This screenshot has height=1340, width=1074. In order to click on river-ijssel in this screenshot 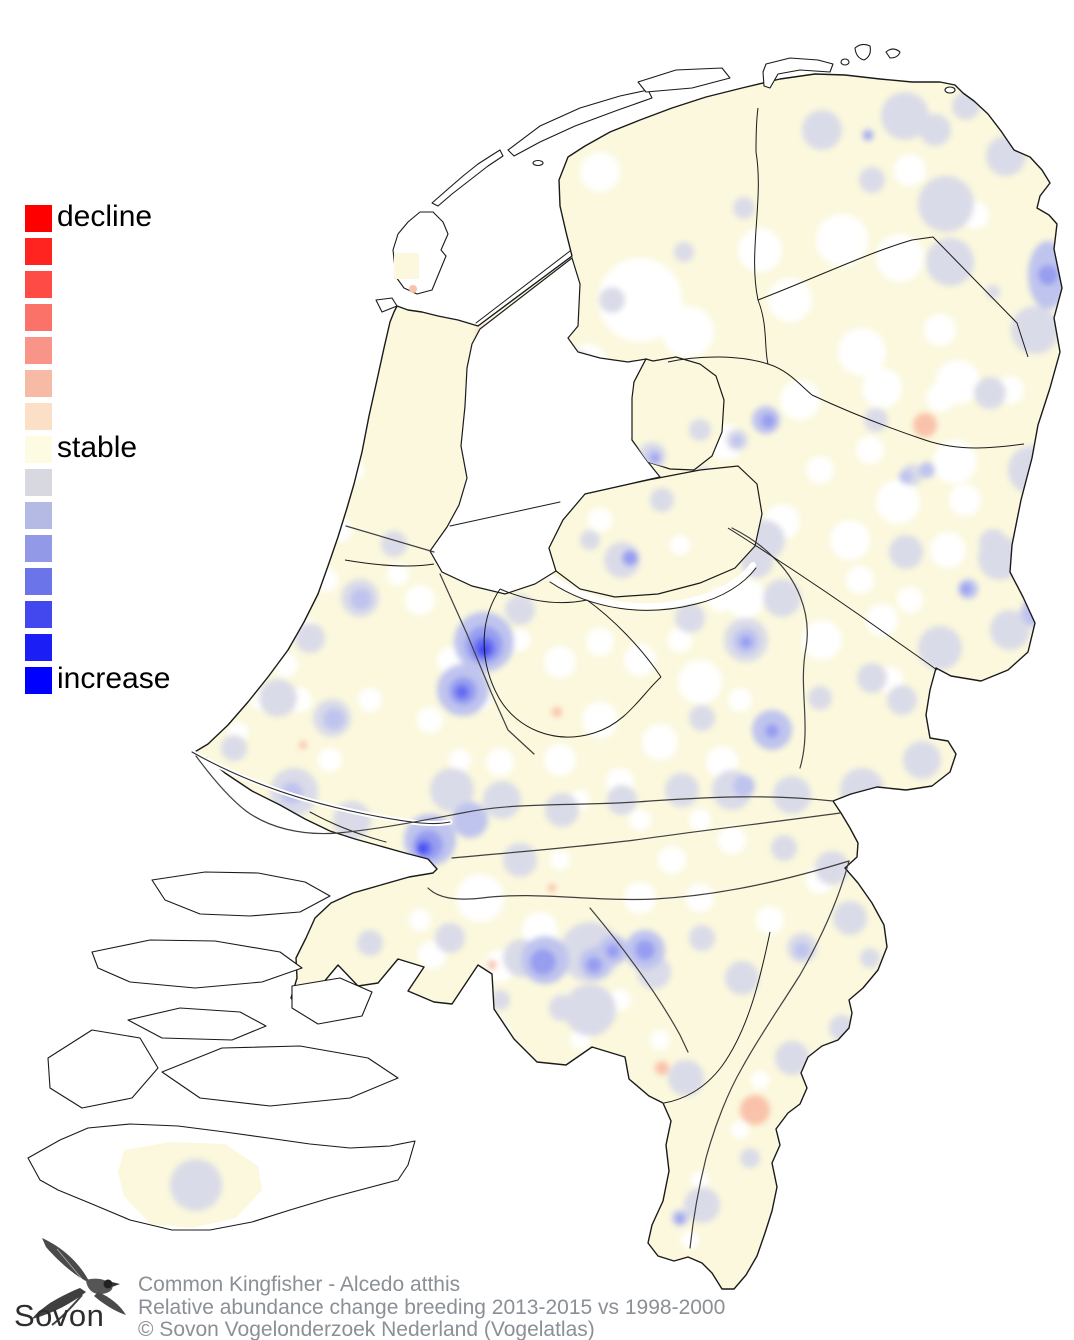, I will do `click(769, 648)`.